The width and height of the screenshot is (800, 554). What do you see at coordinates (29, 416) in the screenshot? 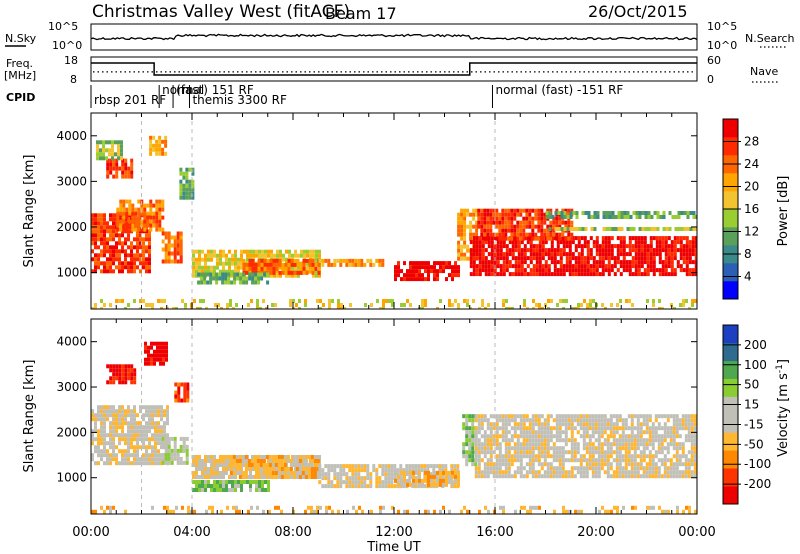
I see `velocity-ylabel: Slant Range [km]` at bounding box center [29, 416].